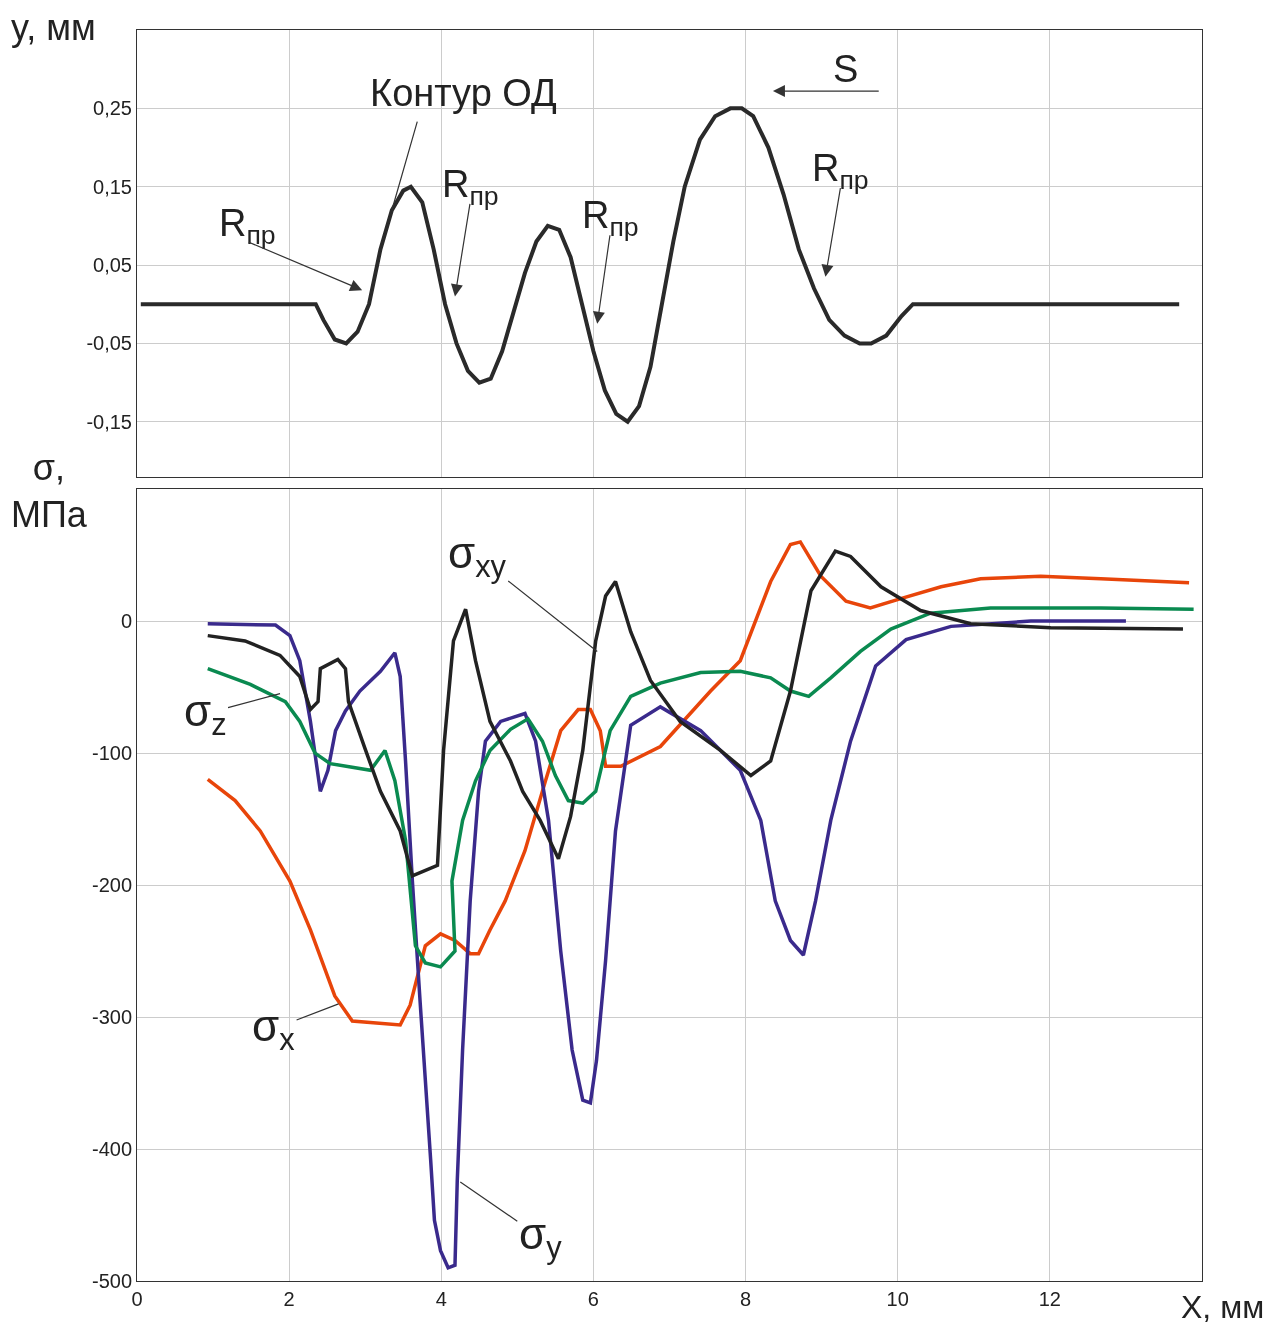 This screenshot has width=1266, height=1328. Describe the element at coordinates (111, 1281) in the screenshot. I see `y-tick-label: -500` at that location.